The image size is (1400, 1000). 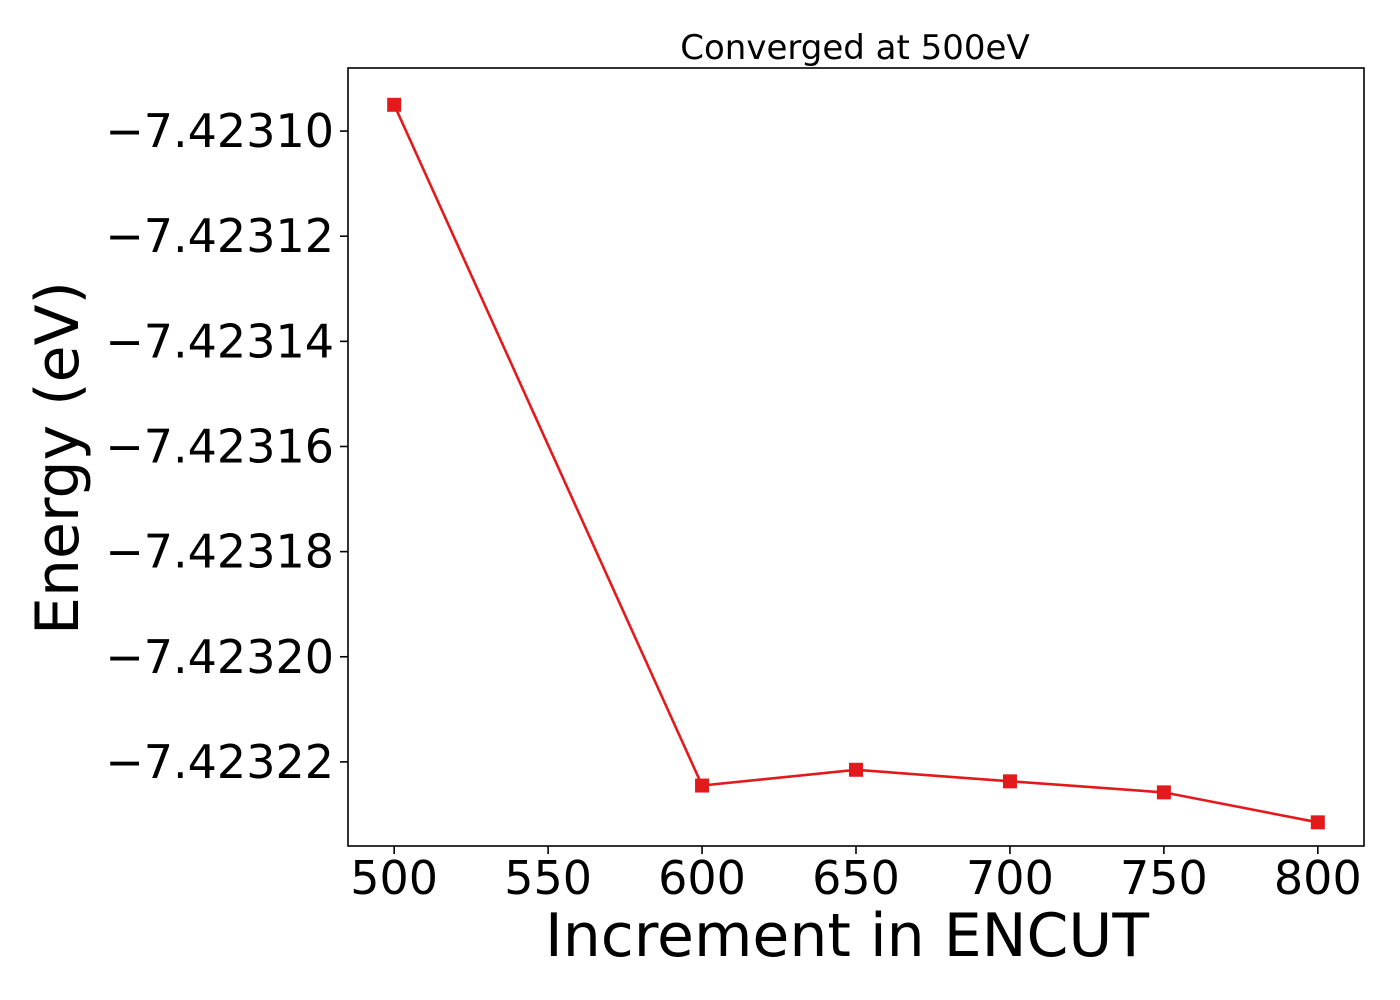 I want to click on y-tick-label: −7.42320, so click(x=219, y=657).